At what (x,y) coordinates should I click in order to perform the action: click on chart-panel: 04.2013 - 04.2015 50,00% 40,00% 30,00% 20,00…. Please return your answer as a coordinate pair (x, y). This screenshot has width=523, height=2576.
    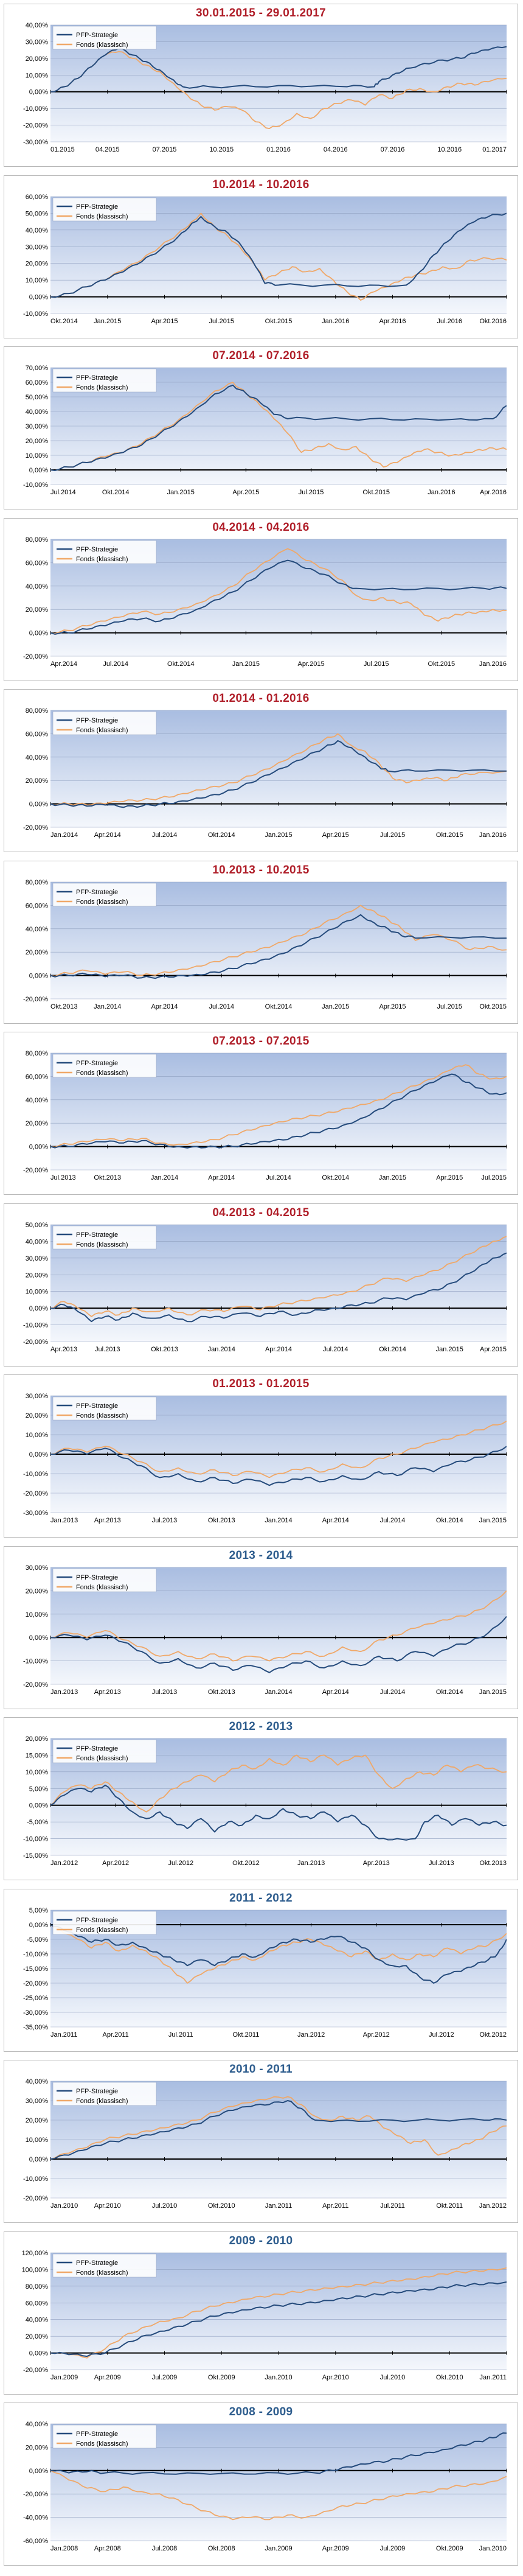
    Looking at the image, I should click on (261, 1285).